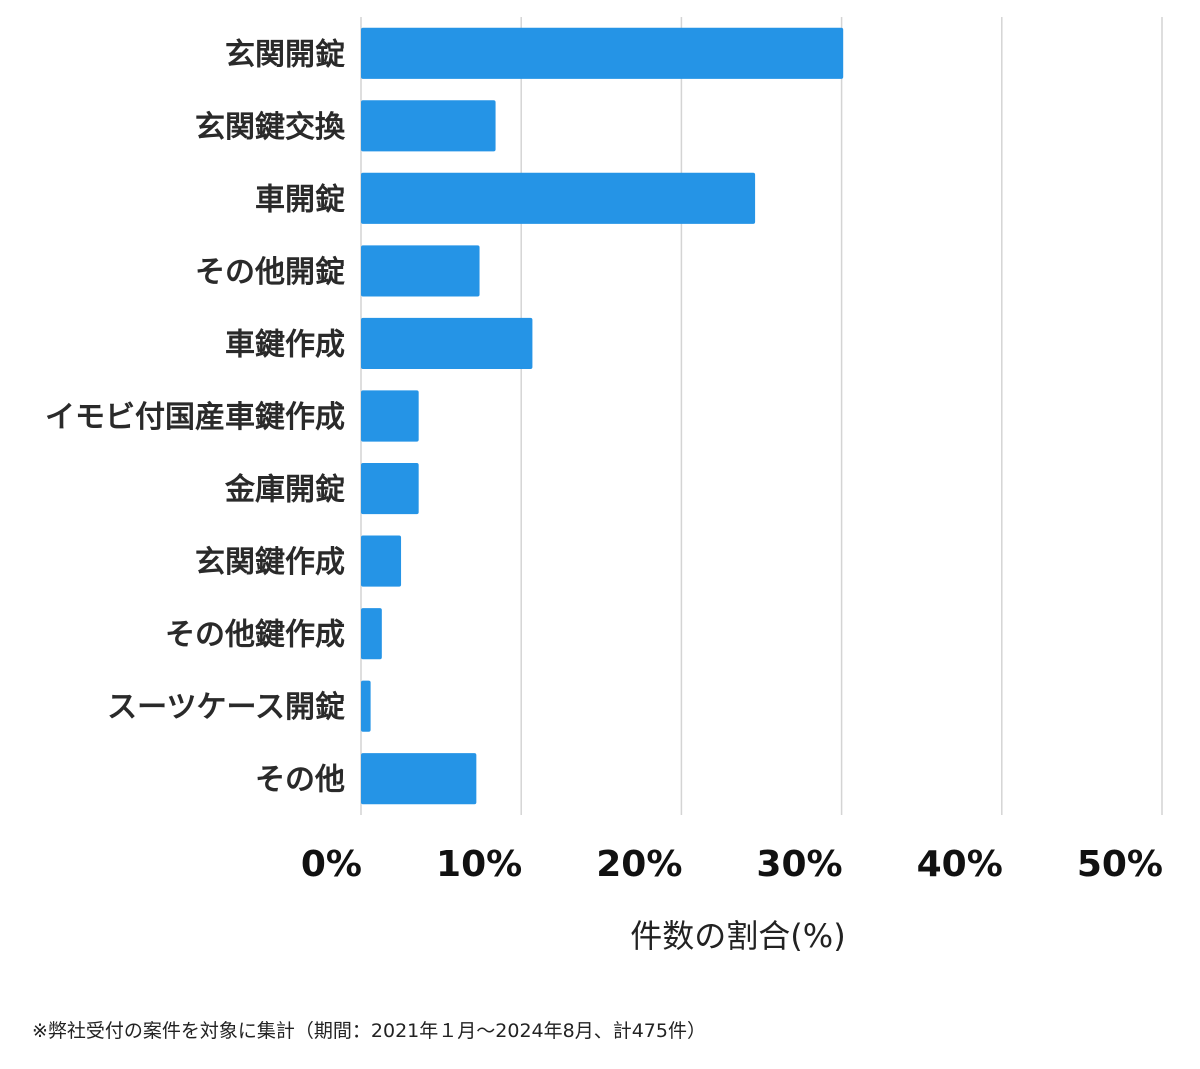 The width and height of the screenshot is (1200, 1069). Describe the element at coordinates (1120, 864) in the screenshot. I see `x-tick-label: 50%` at that location.